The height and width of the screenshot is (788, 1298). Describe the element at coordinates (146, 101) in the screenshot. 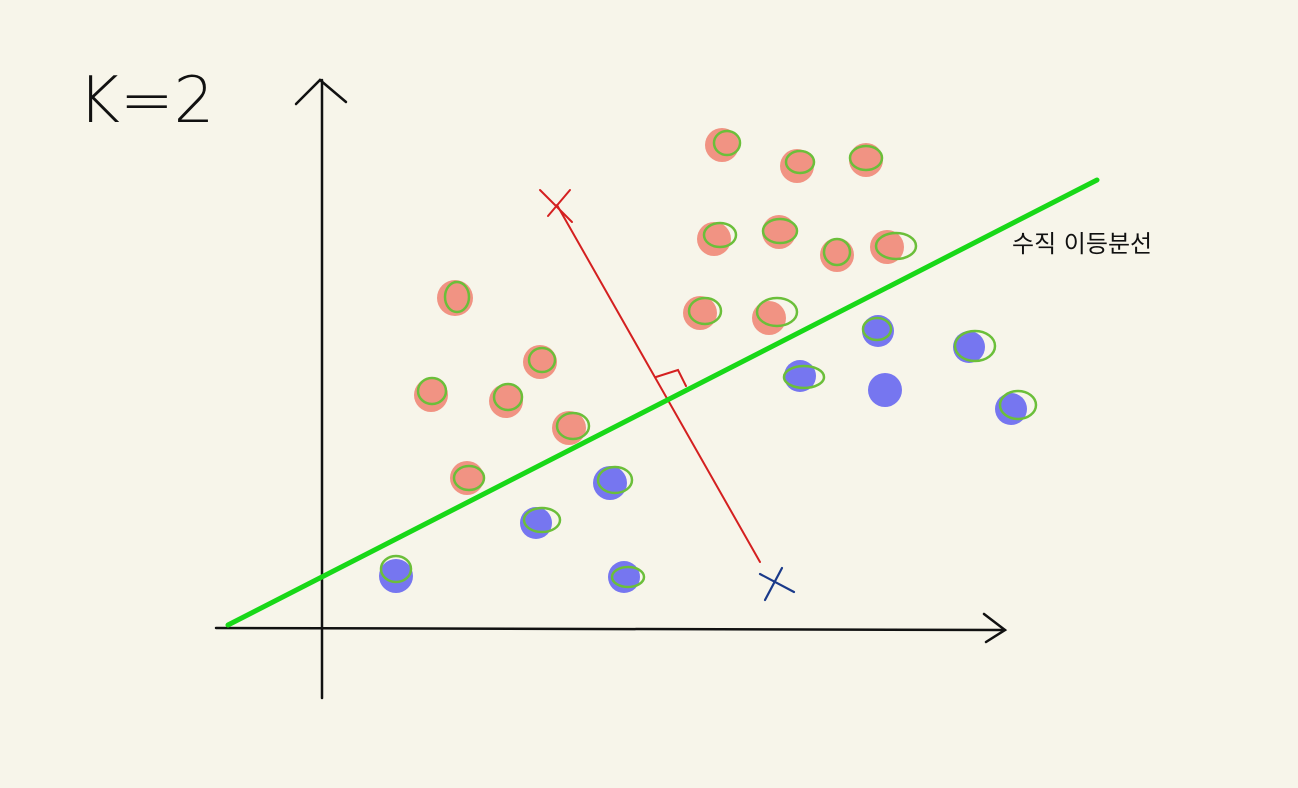

I see `title: K=2` at that location.